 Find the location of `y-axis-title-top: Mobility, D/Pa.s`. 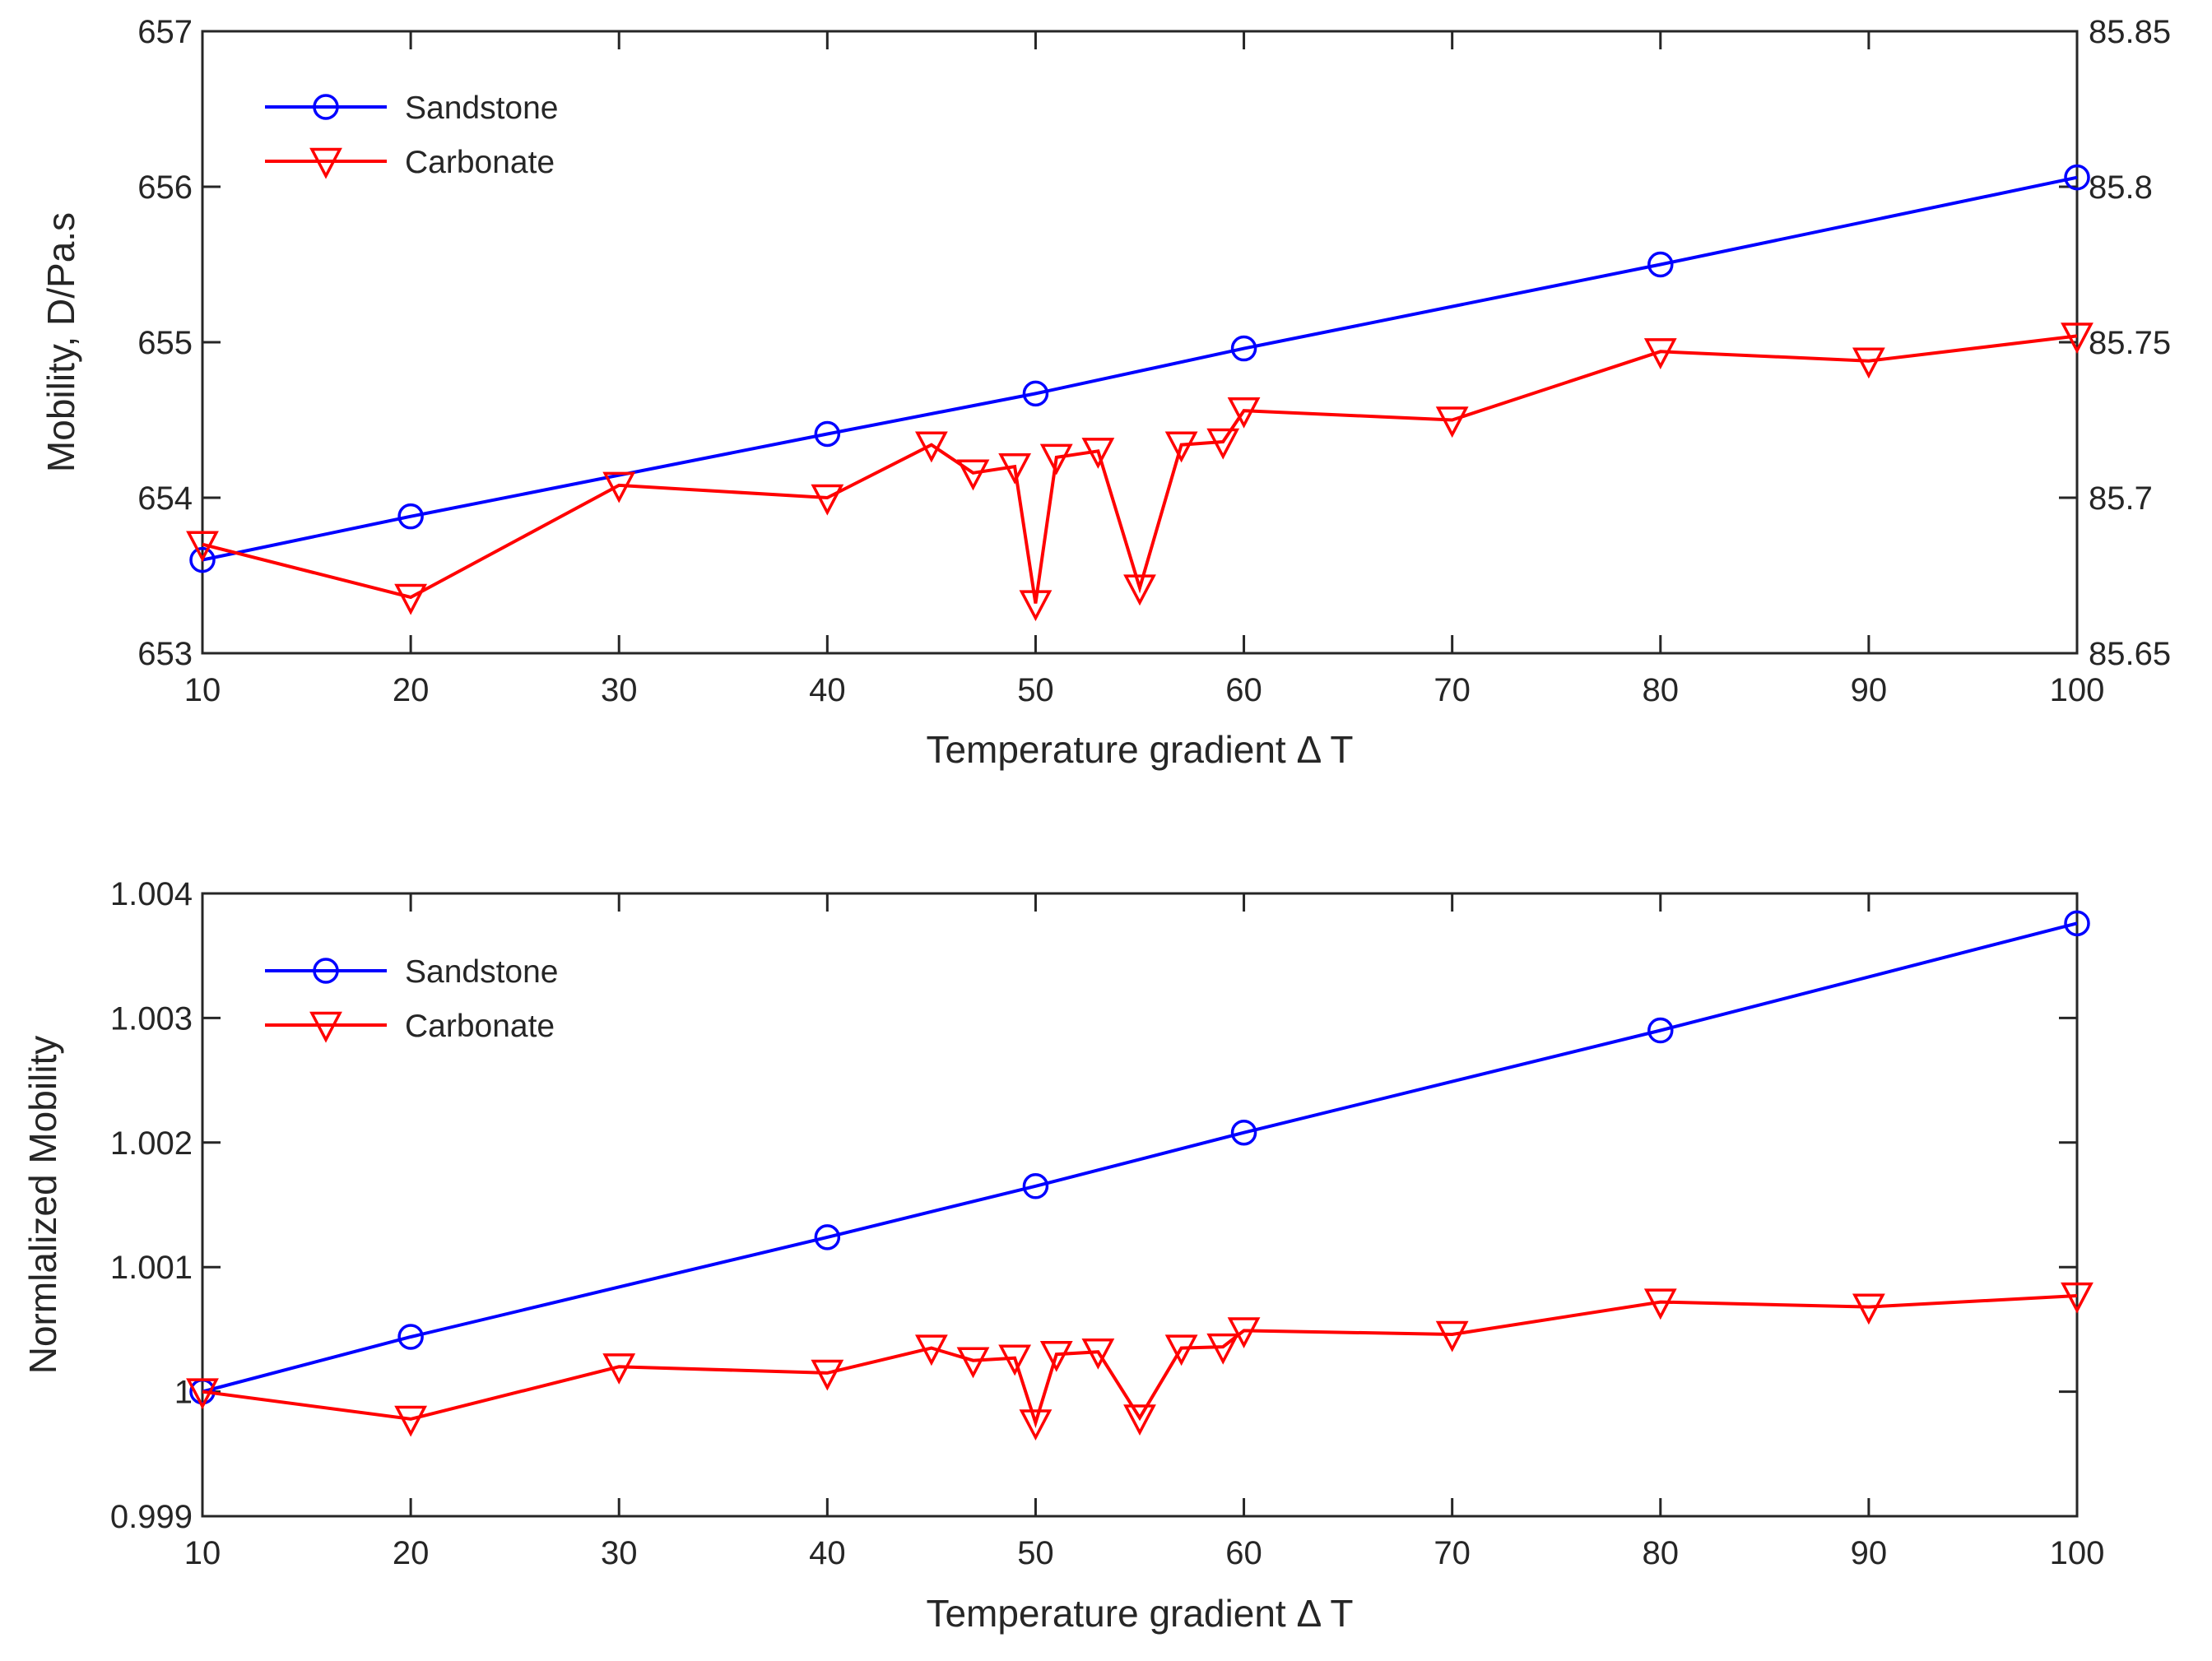

y-axis-title-top: Mobility, D/Pa.s is located at coordinates (61, 342).